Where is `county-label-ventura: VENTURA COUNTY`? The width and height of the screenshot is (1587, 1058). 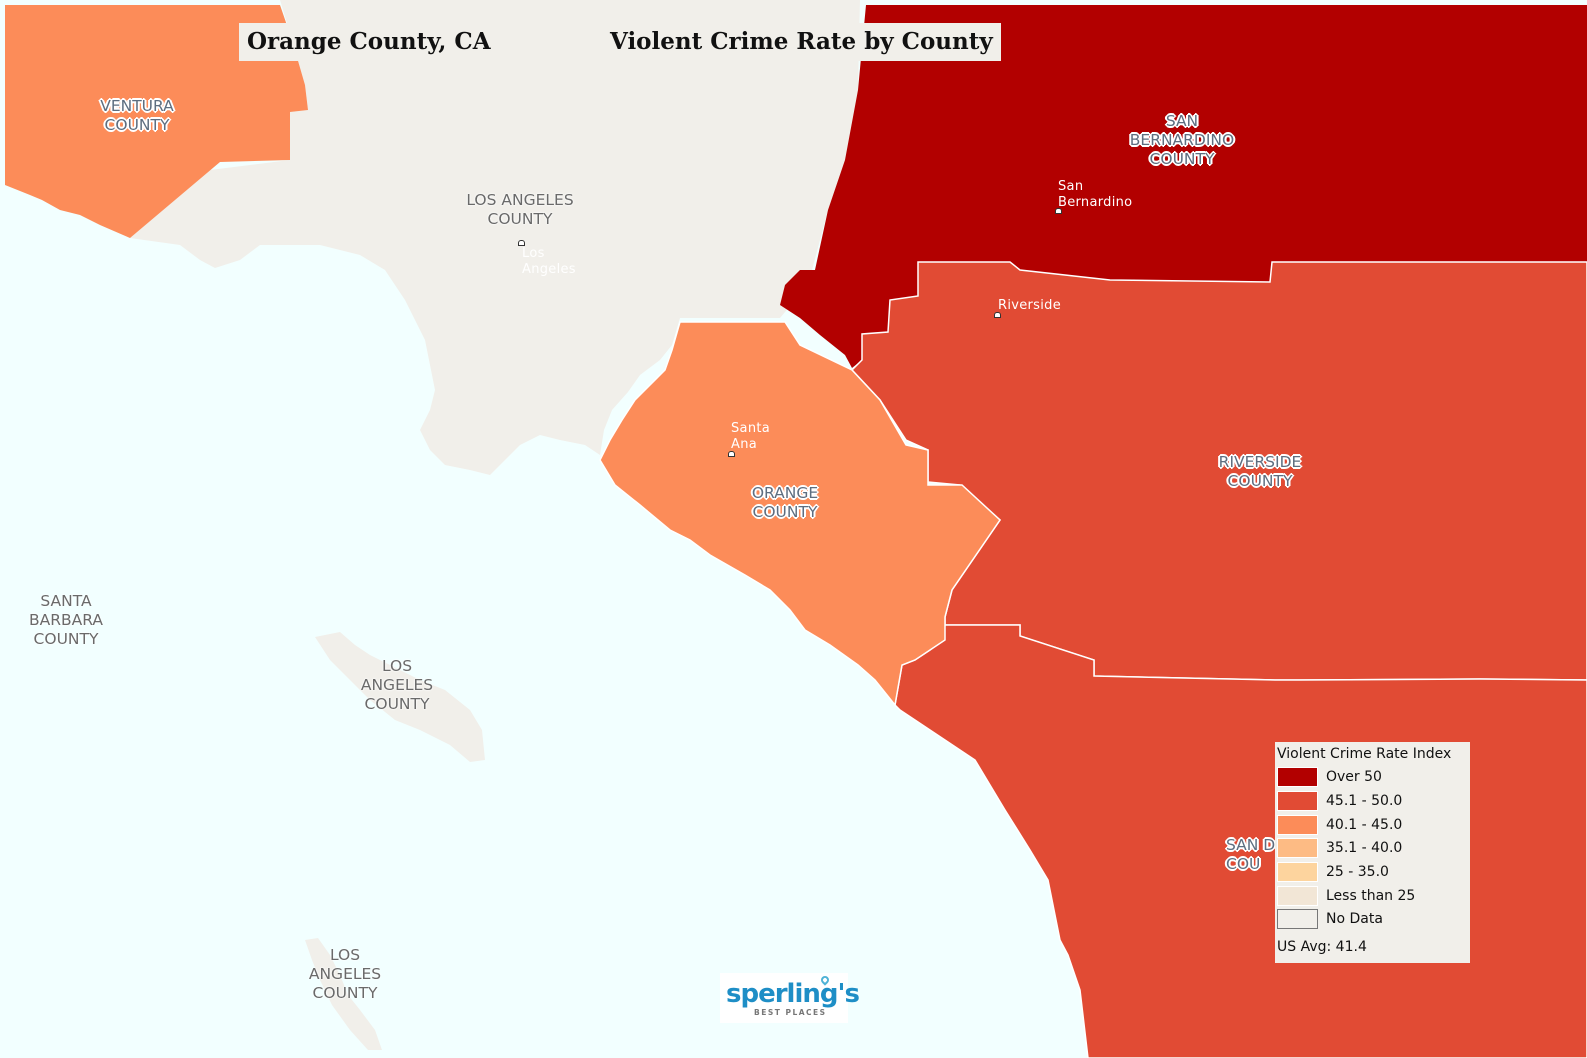
county-label-ventura: VENTURA COUNTY is located at coordinates (137, 115).